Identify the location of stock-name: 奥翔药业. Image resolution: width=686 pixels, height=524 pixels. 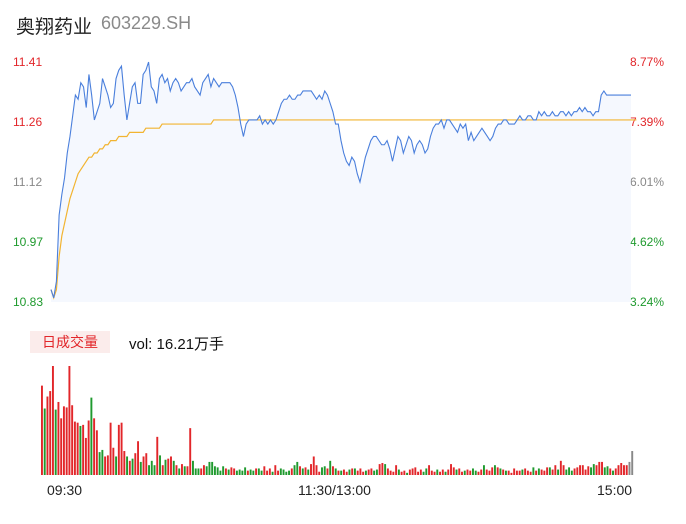
(54, 27).